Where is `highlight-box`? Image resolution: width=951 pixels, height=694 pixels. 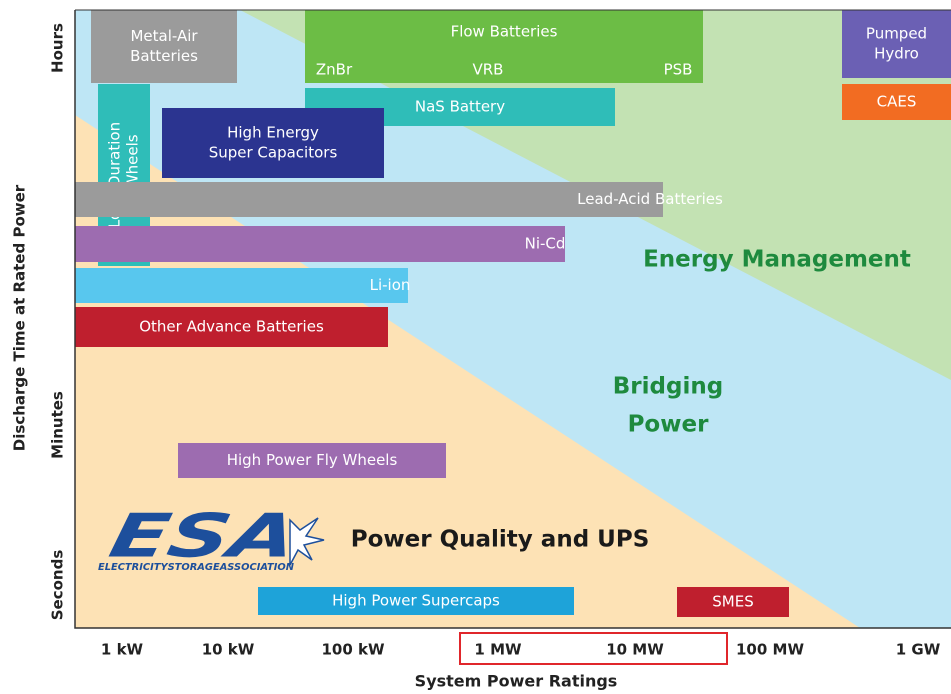 highlight-box is located at coordinates (593, 648).